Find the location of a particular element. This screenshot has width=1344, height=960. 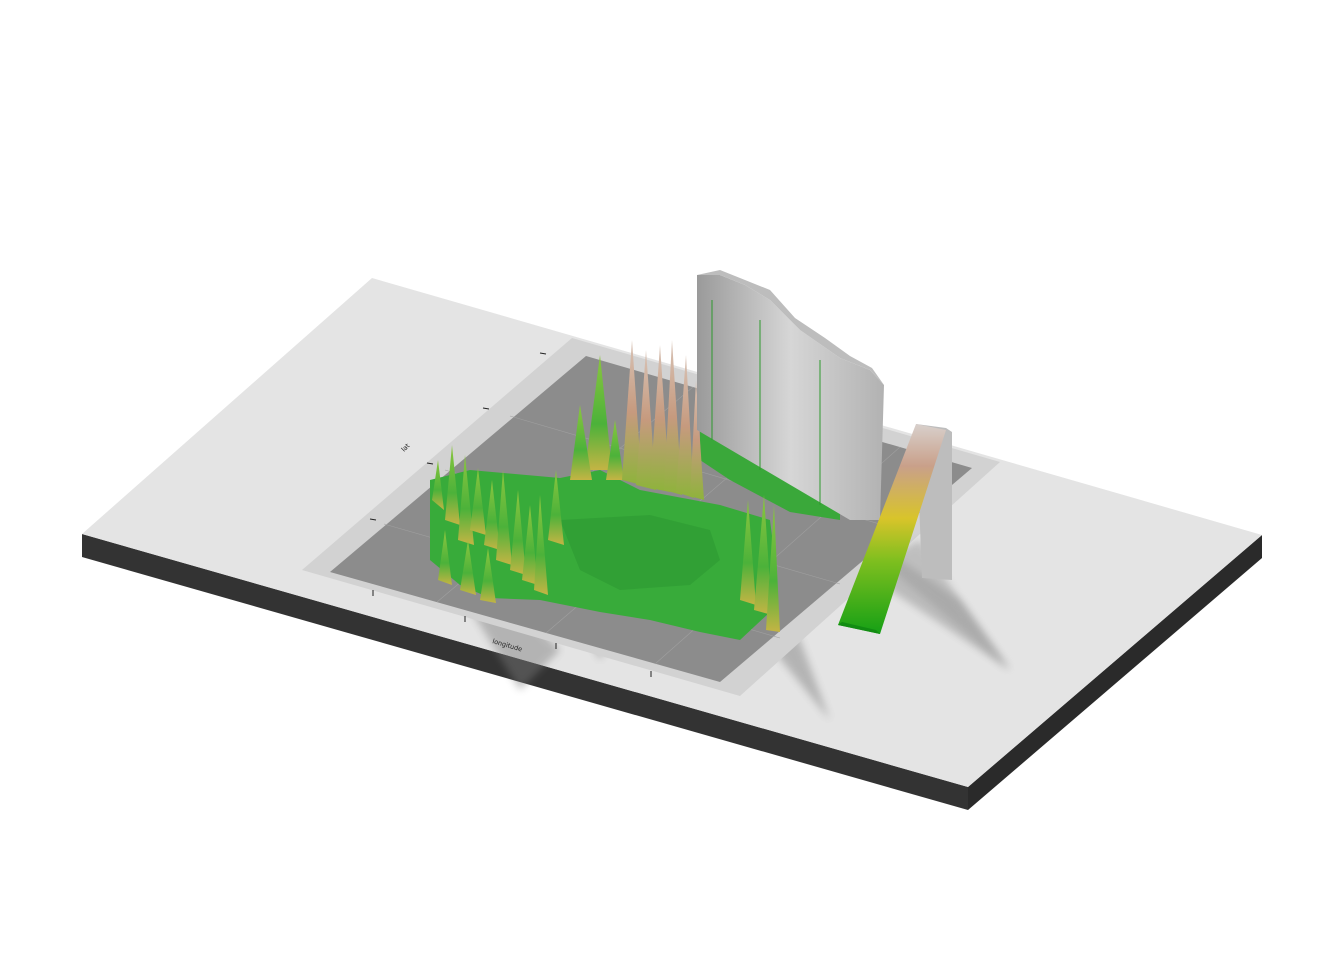

terrain-cliff-wall-face is located at coordinates (790, 397).